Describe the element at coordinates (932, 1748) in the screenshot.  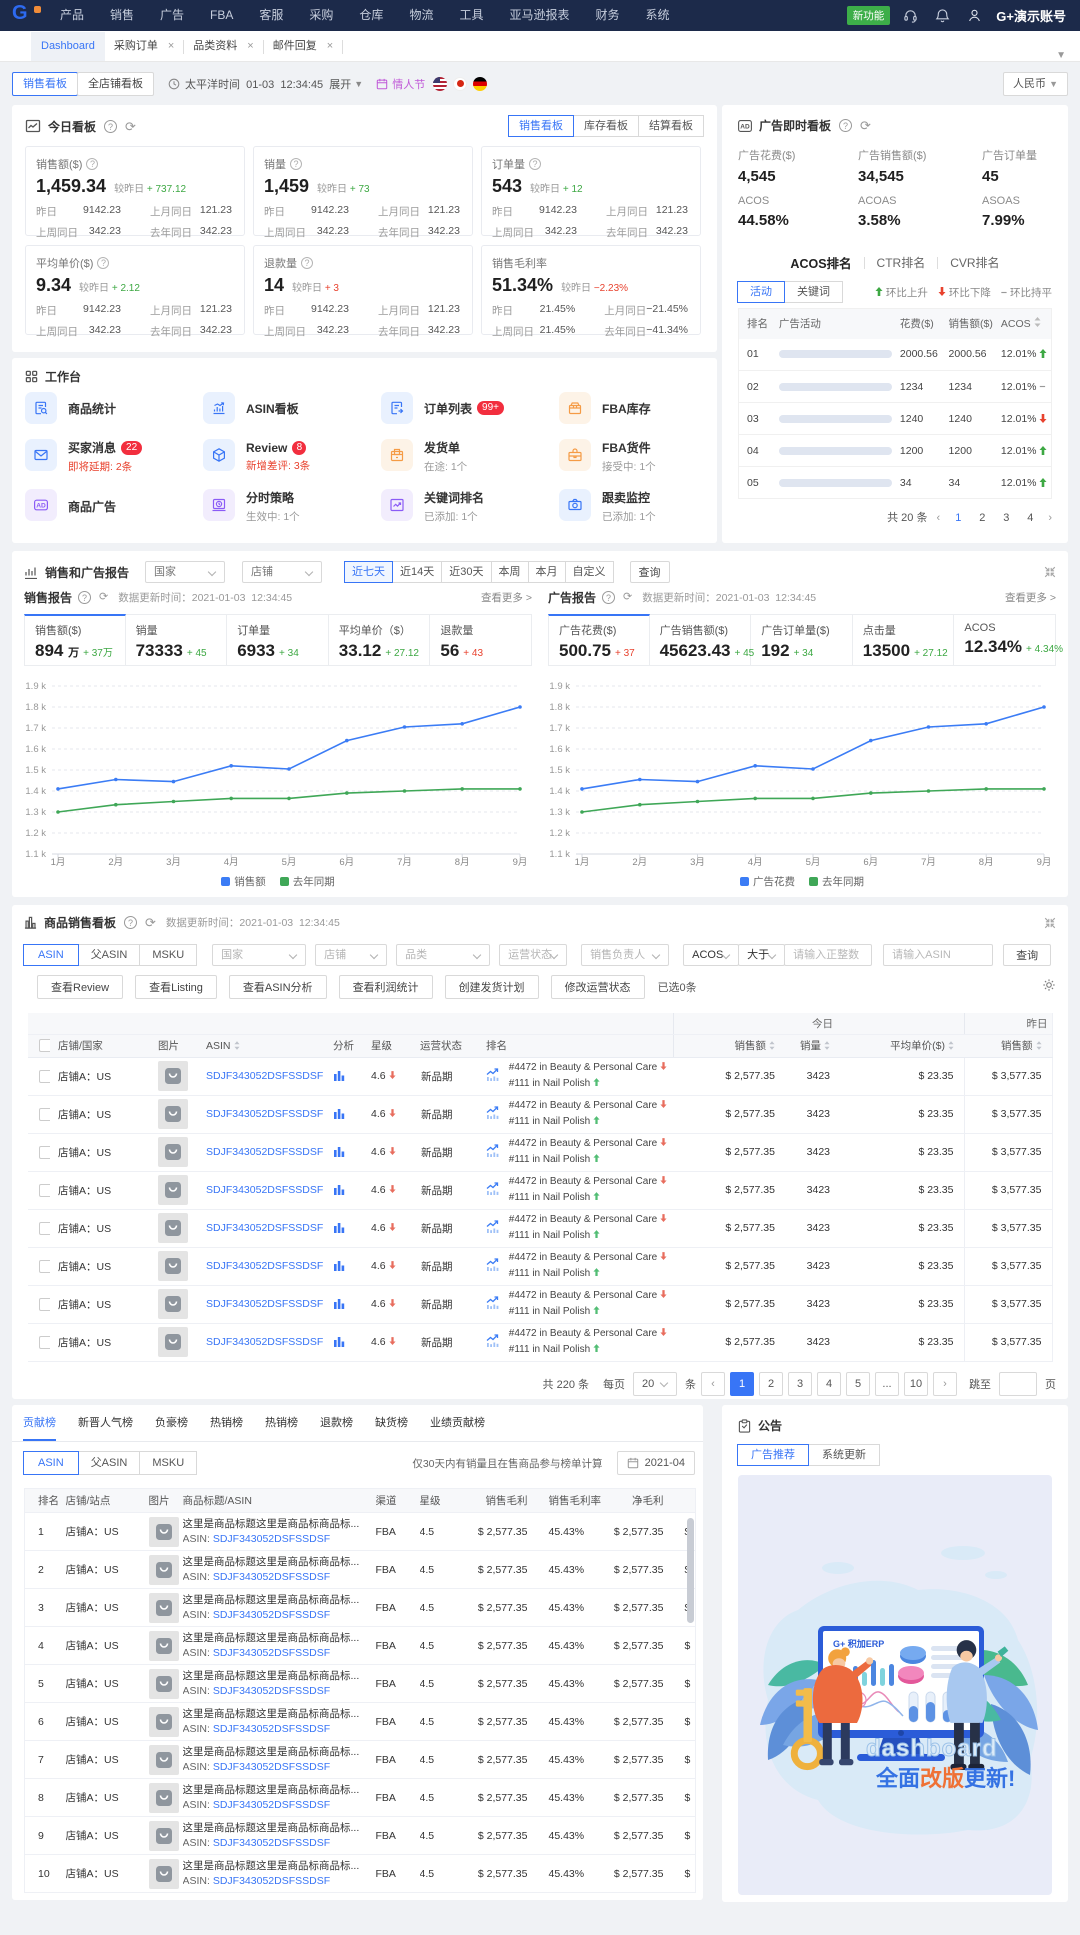
I see `svg-text: dashboard` at that location.